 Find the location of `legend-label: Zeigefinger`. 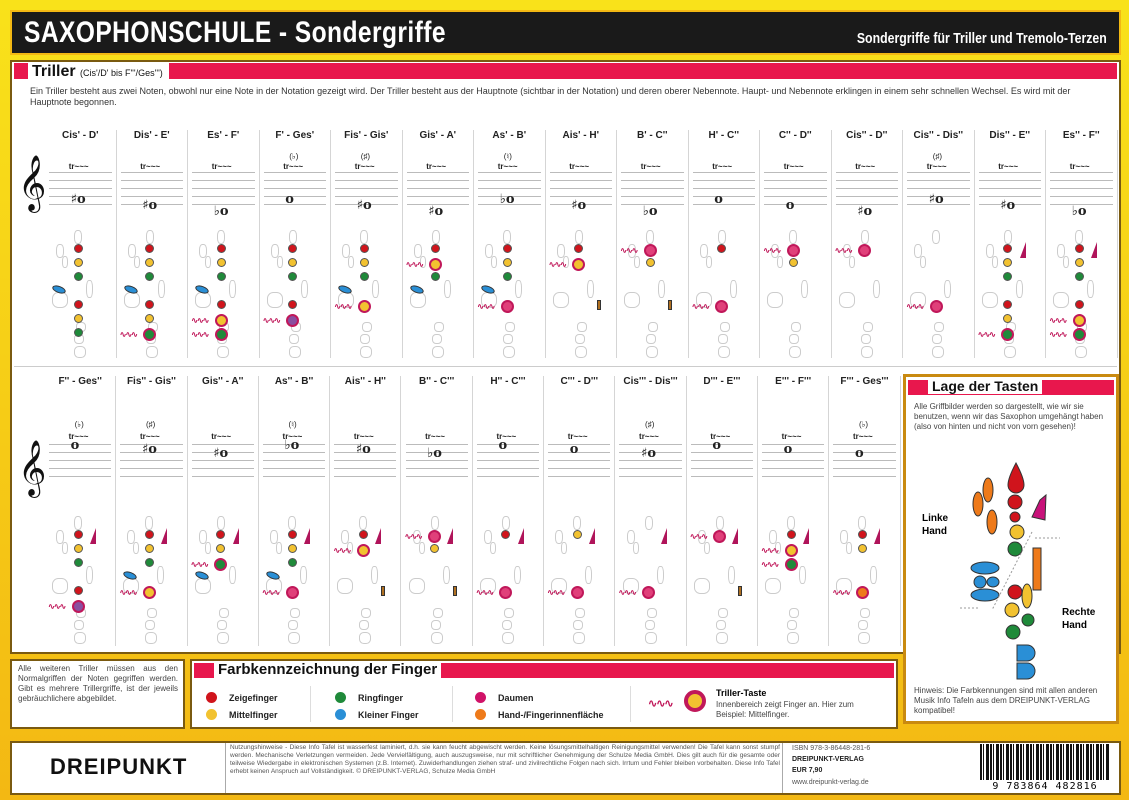

legend-label: Zeigefinger is located at coordinates (253, 697).